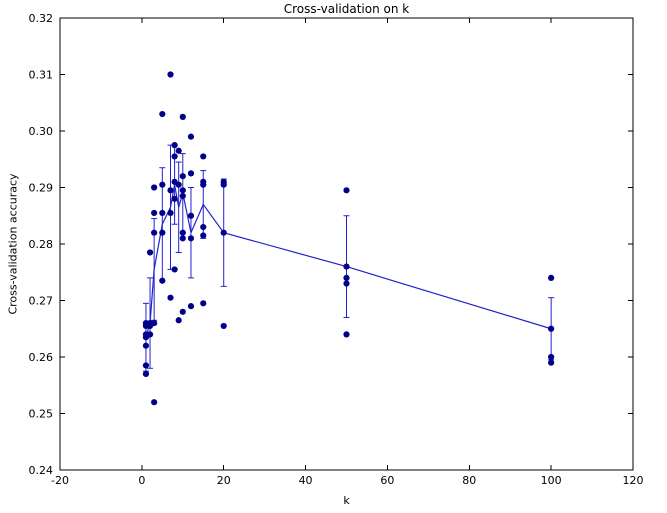 The height and width of the screenshot is (513, 667). Describe the element at coordinates (41, 357) in the screenshot. I see `y-tick-label: 0.26` at that location.